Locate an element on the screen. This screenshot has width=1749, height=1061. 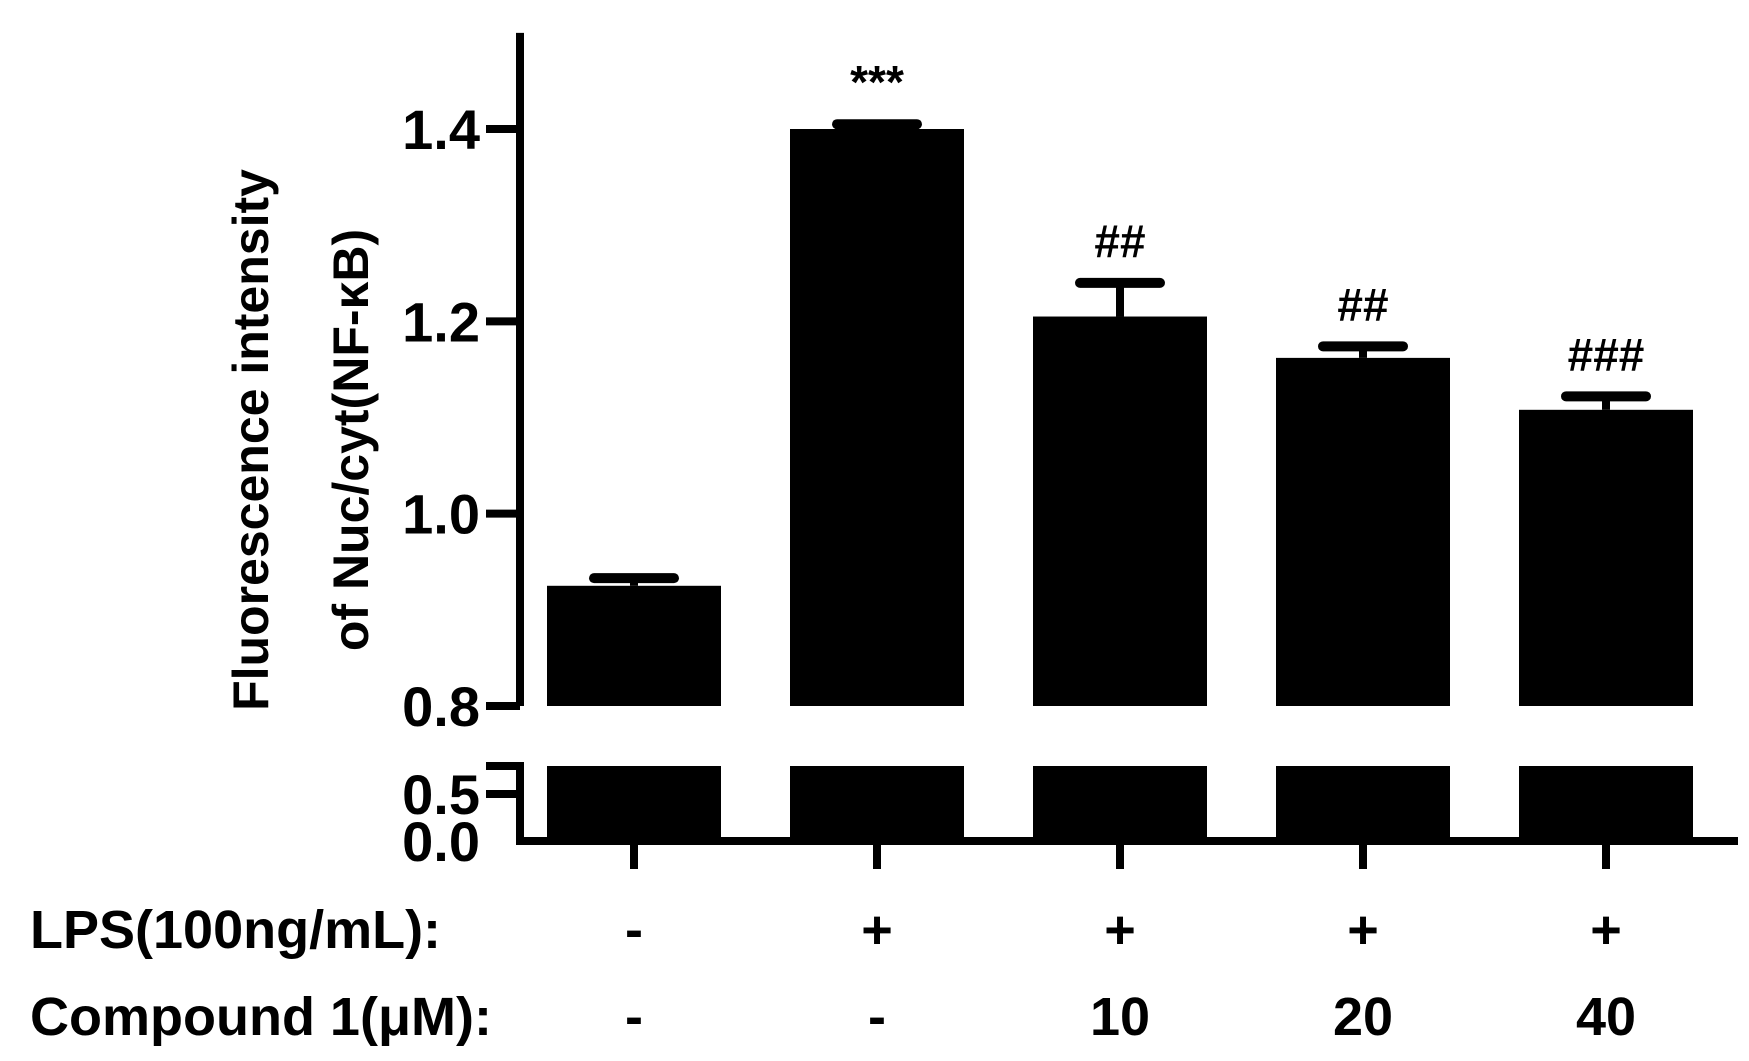
condition-value-compound: 20 is located at coordinates (1363, 1017).